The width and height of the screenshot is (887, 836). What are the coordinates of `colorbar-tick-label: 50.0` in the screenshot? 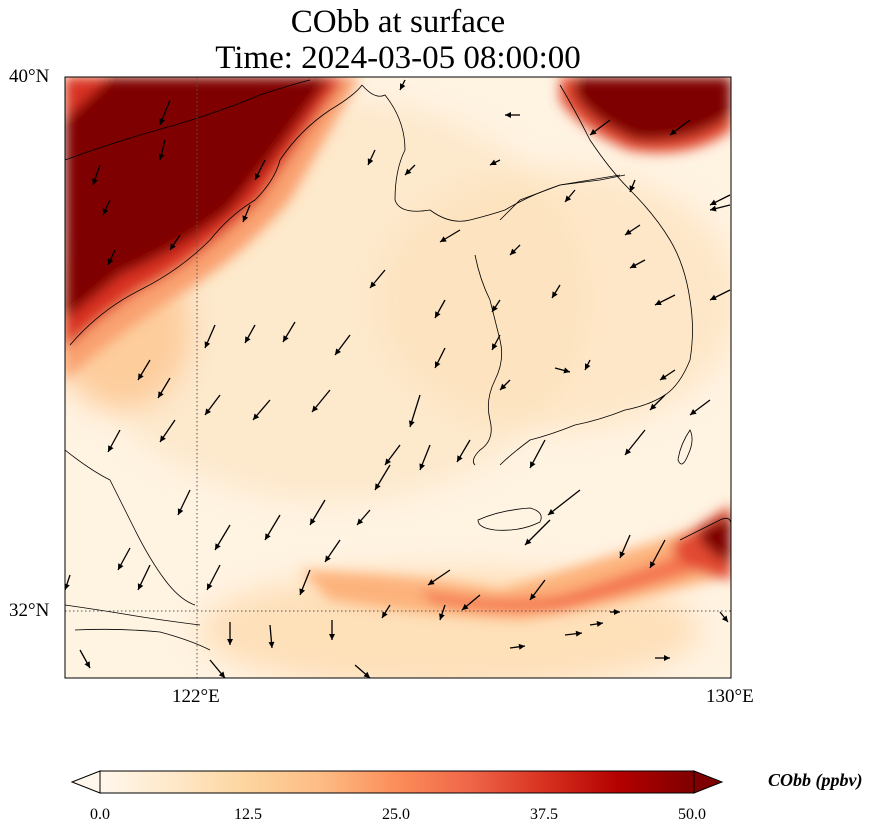 It's located at (692, 814).